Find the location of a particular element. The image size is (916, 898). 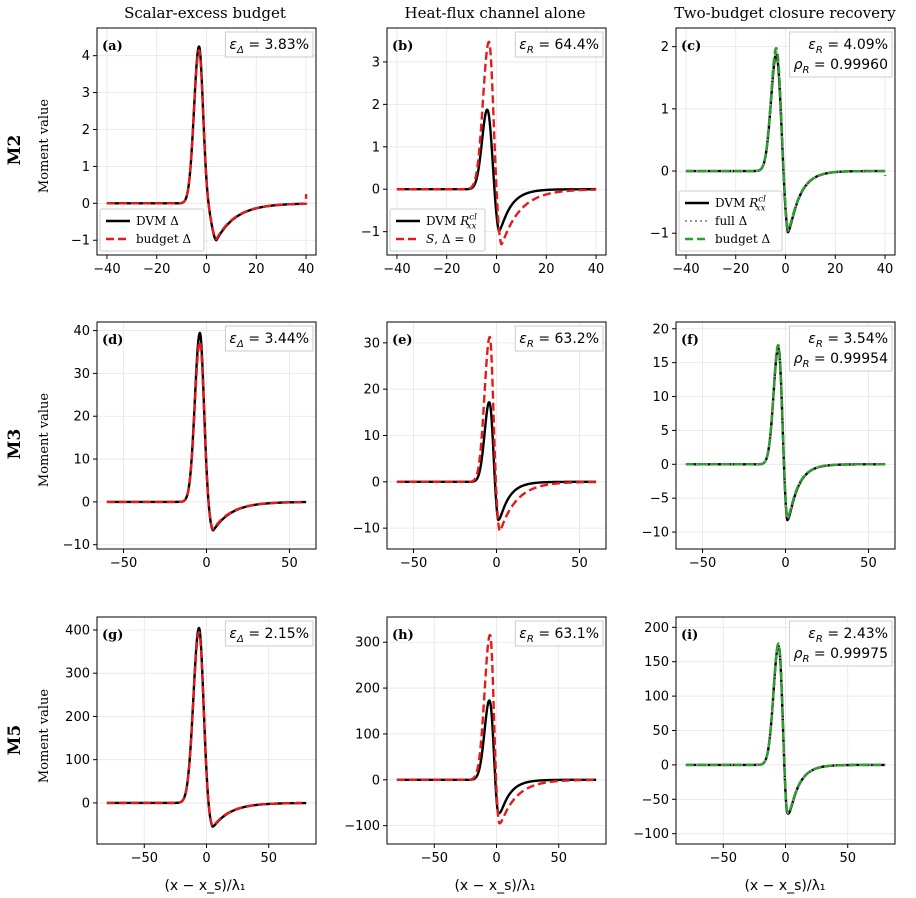

y-tick-label: 30 is located at coordinates (371, 343).